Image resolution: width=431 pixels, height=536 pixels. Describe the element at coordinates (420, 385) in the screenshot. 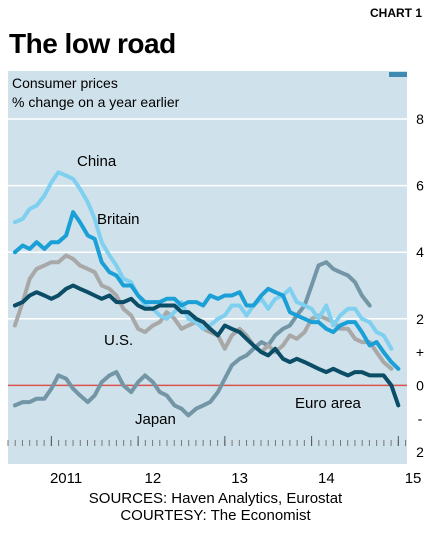

I see `y-tick-label: 0` at that location.